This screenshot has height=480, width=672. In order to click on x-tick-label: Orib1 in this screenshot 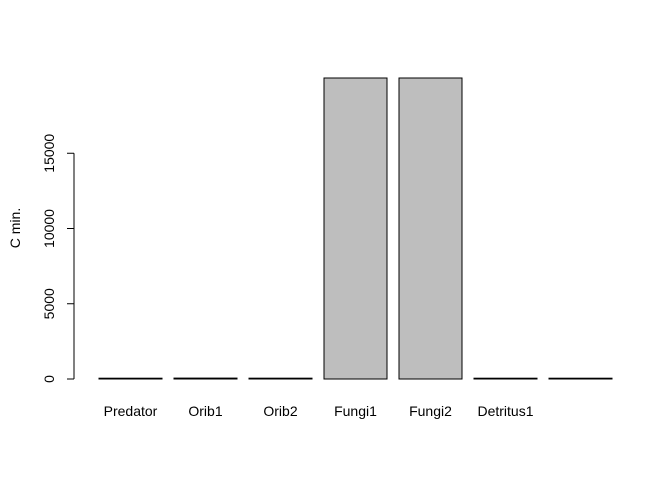, I will do `click(205, 411)`.